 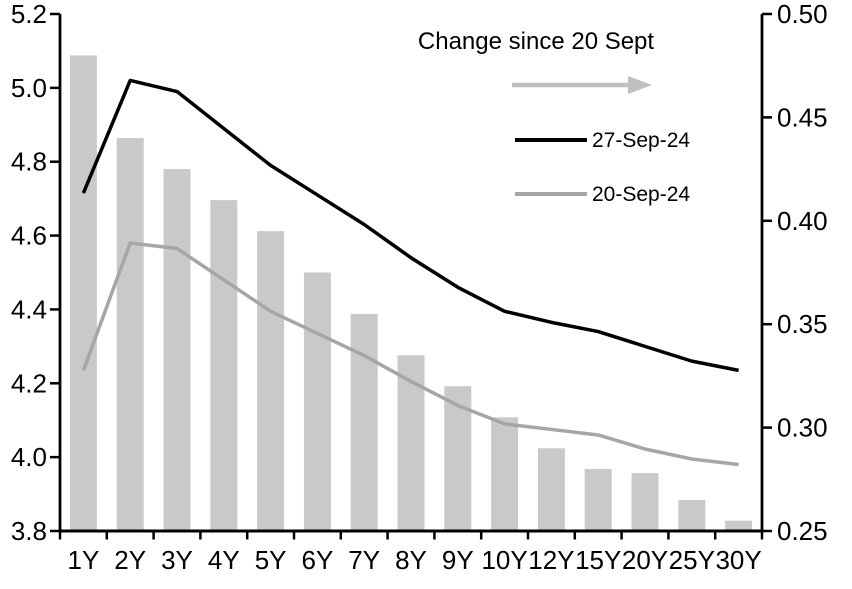 I want to click on x-axis-category-label: 5Y, so click(x=271, y=560).